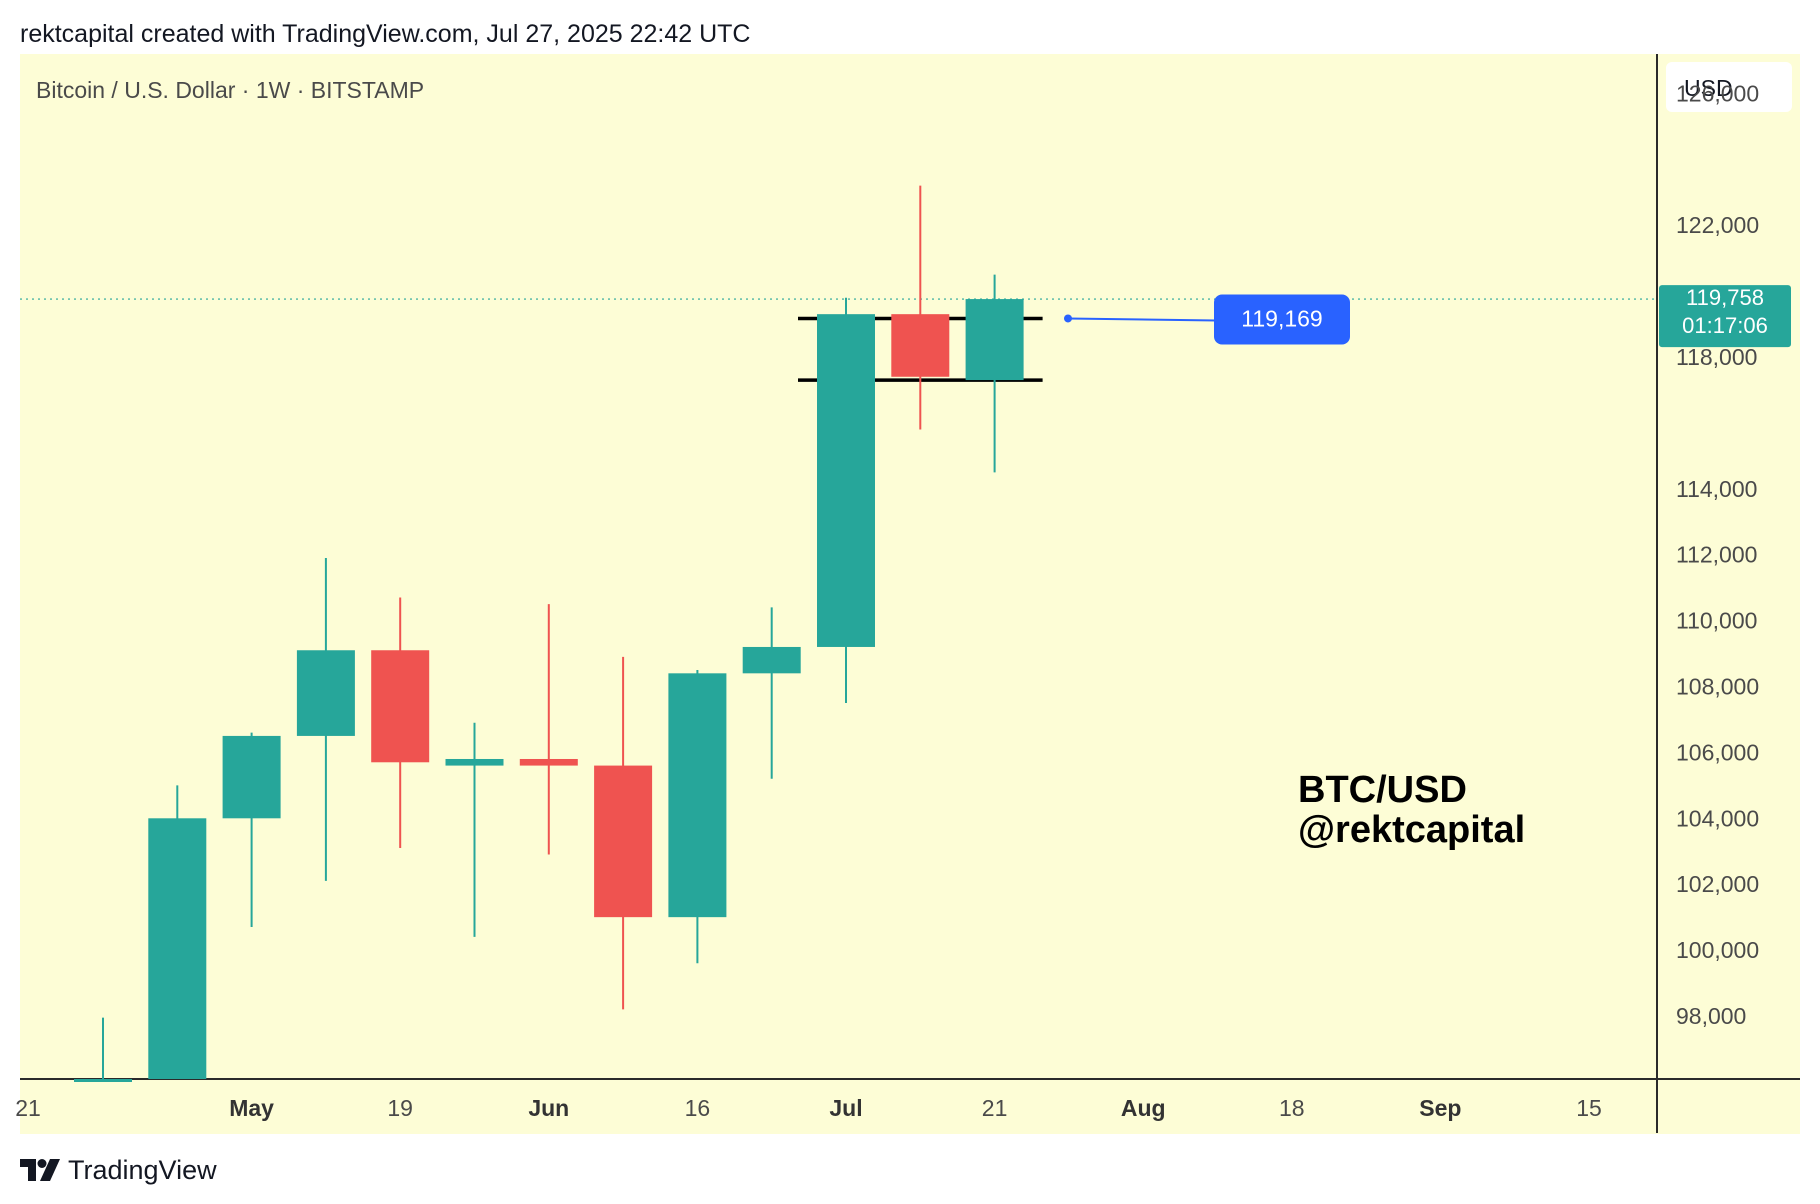 This screenshot has height=1204, width=1820. I want to click on currency-button, so click(1729, 87).